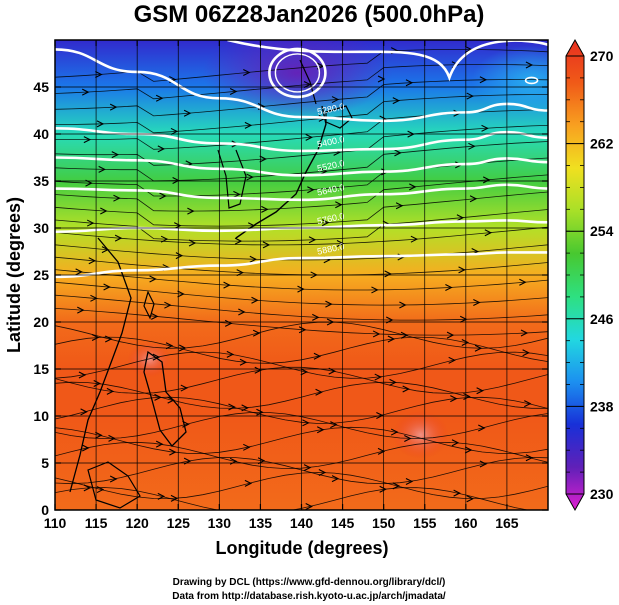 Image resolution: width=619 pixels, height=605 pixels. What do you see at coordinates (384, 523) in the screenshot?
I see `x-tick-label: 150` at bounding box center [384, 523].